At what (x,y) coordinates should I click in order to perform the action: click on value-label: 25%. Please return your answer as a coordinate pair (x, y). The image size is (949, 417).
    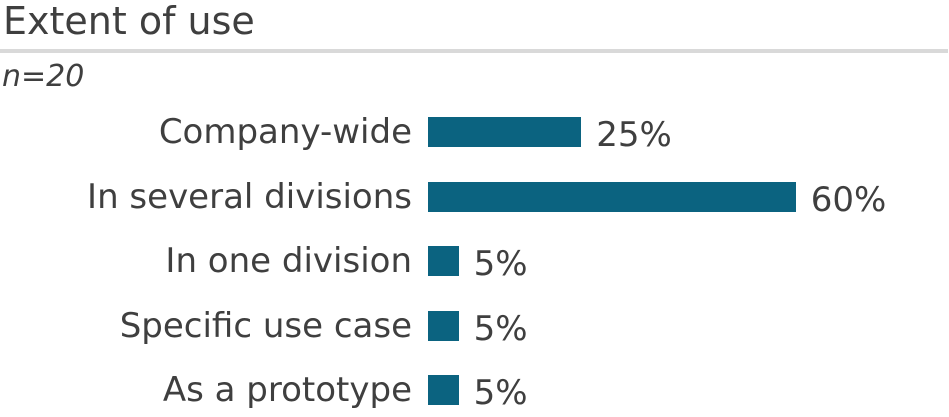
    Looking at the image, I should click on (634, 135).